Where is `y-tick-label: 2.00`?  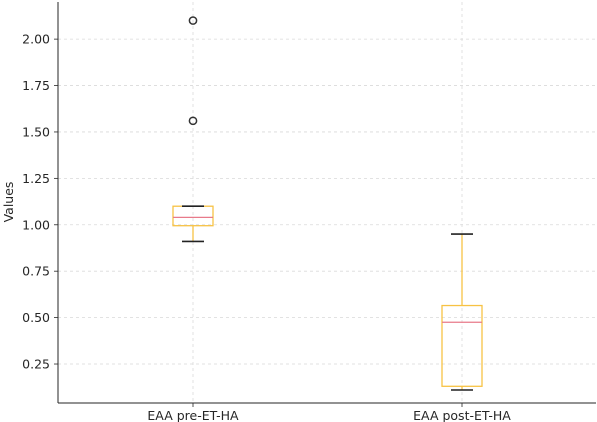 y-tick-label: 2.00 is located at coordinates (36, 39).